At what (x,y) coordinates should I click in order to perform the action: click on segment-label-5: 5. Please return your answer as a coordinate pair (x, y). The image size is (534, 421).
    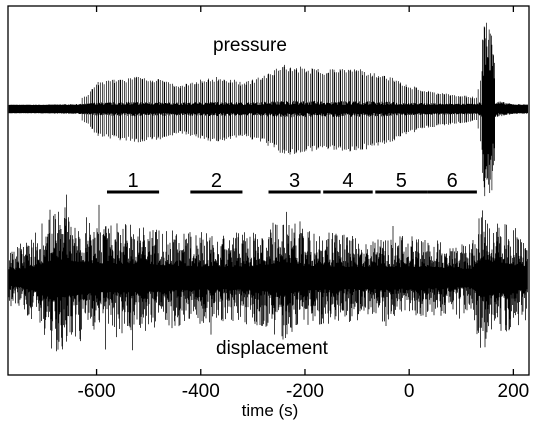
    Looking at the image, I should click on (401, 181).